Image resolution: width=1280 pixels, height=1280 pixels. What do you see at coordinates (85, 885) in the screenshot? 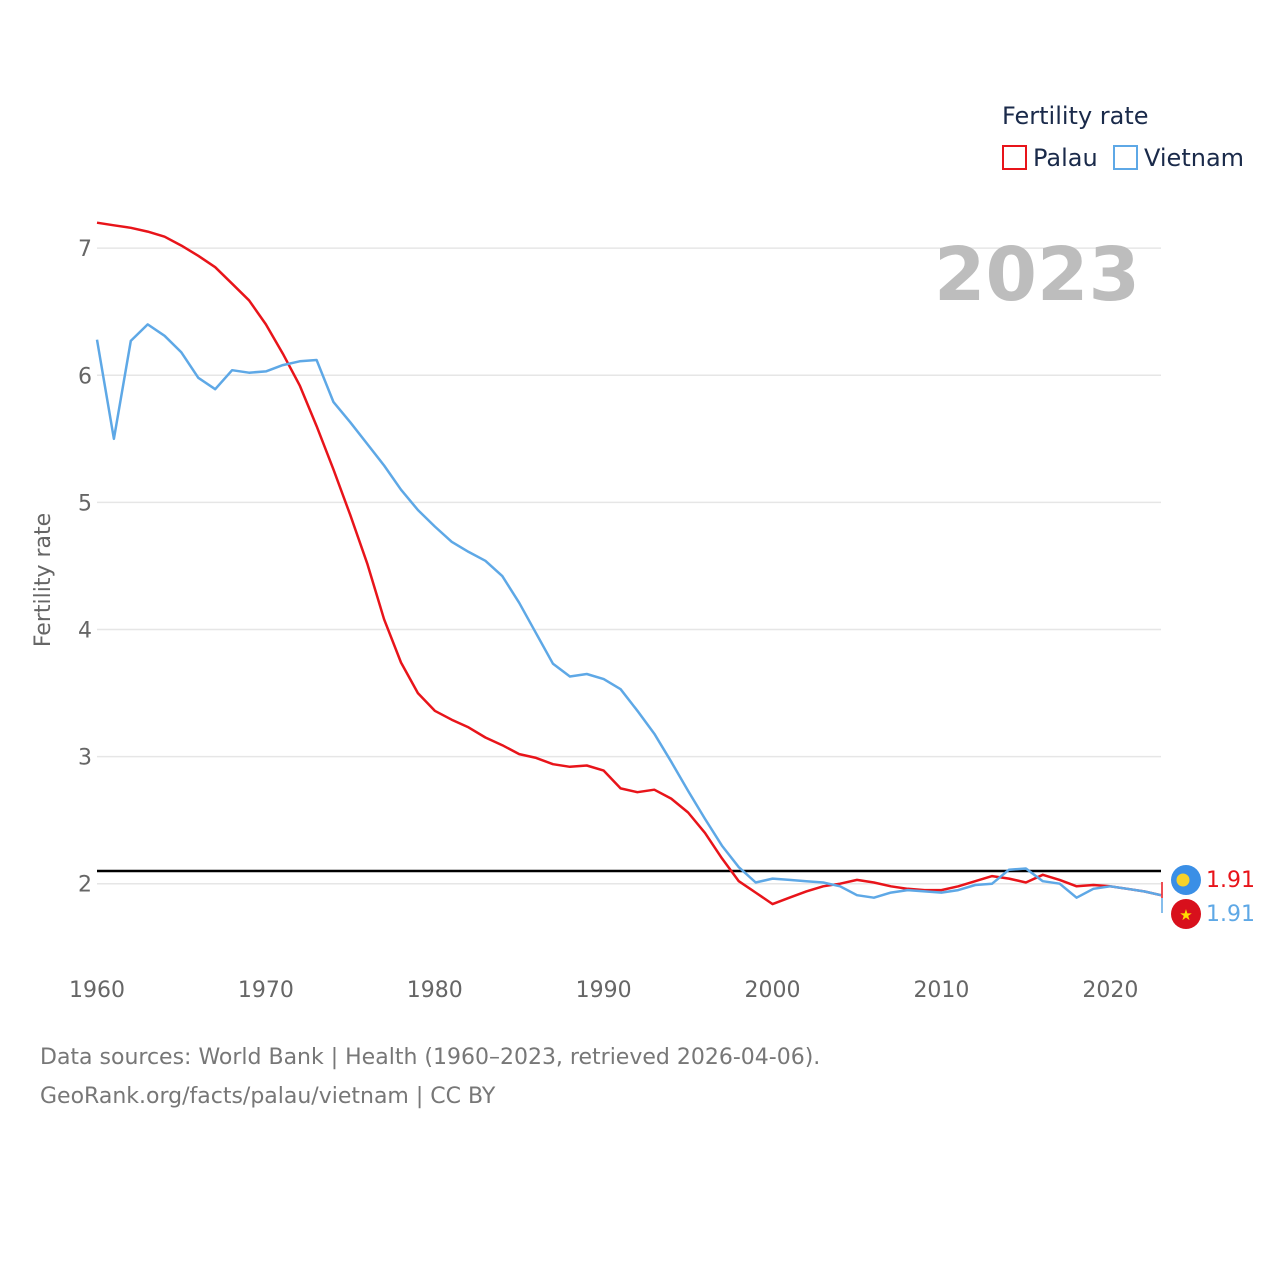
I see `y-tick-2: 2` at bounding box center [85, 885].